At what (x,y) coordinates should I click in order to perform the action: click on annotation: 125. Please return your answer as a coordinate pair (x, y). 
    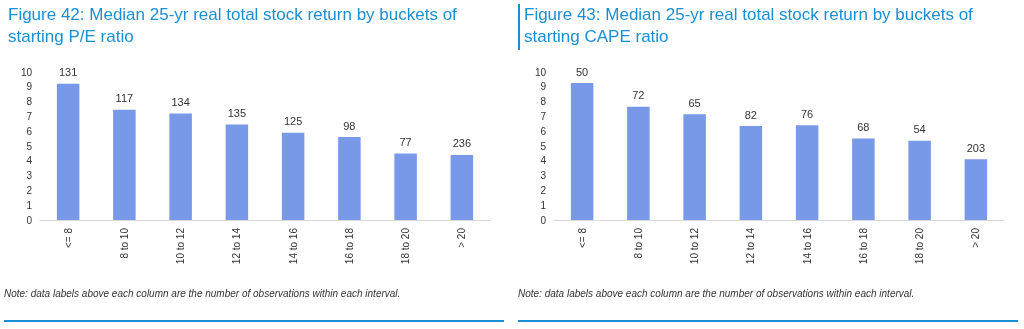
    Looking at the image, I should click on (293, 121).